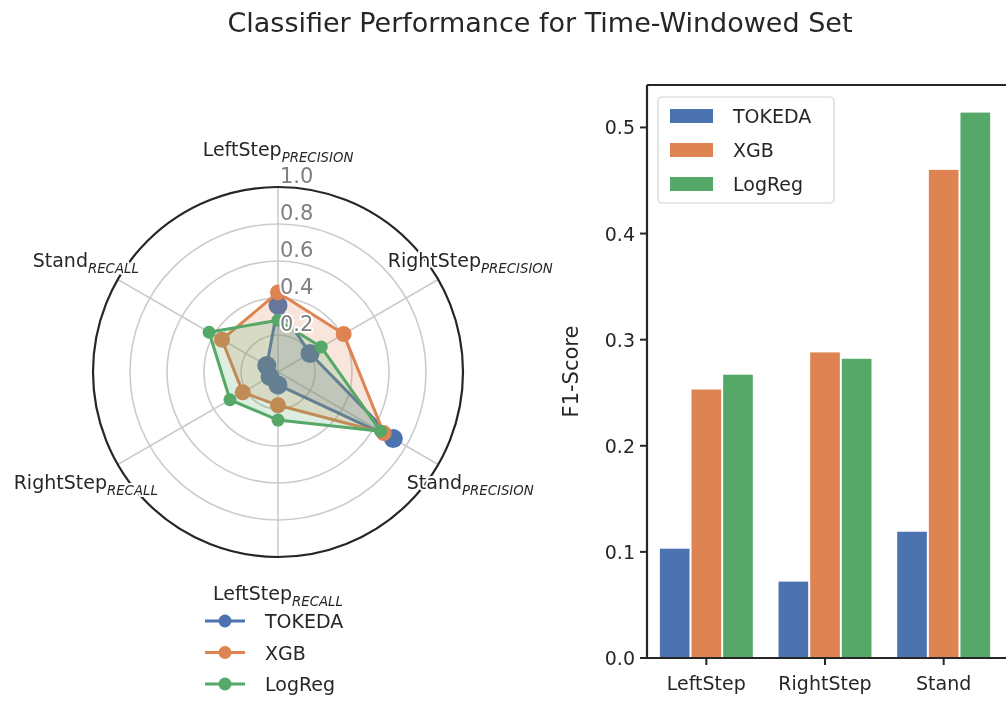  Describe the element at coordinates (619, 551) in the screenshot. I see `y-tick-label: 0.1` at that location.